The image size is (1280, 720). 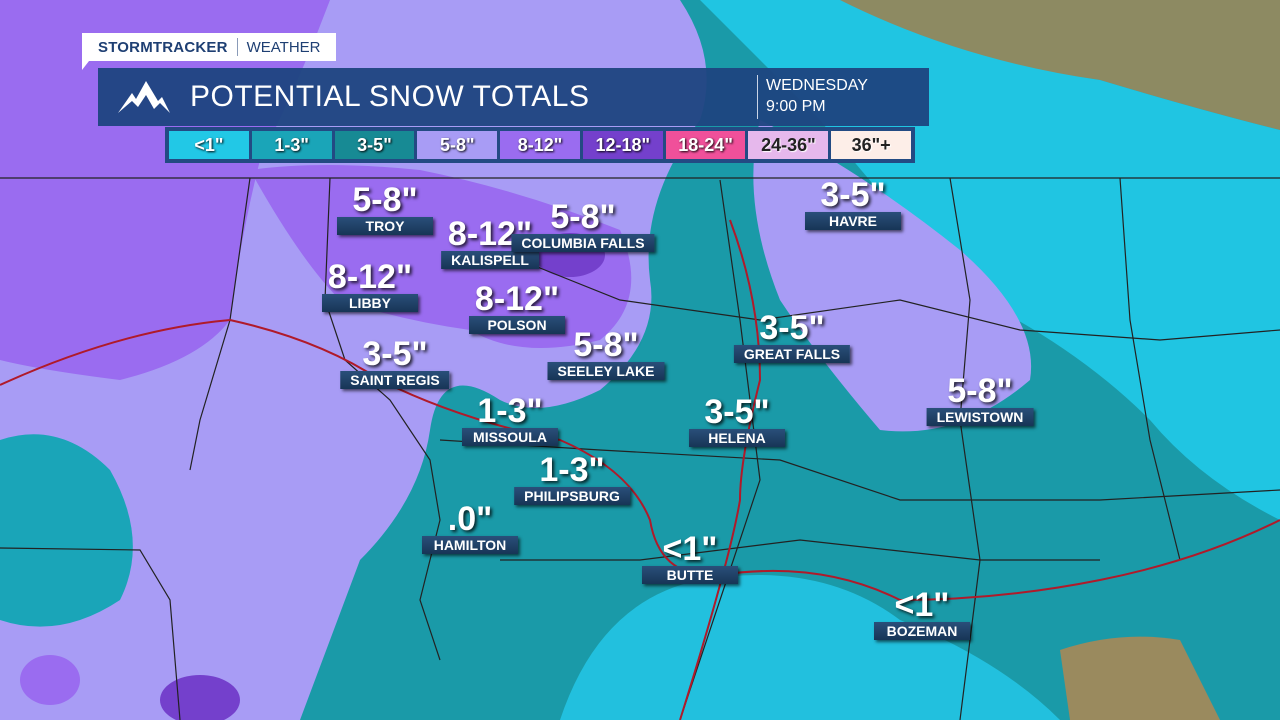 What do you see at coordinates (395, 380) in the screenshot?
I see `city-name: SAINT REGIS` at bounding box center [395, 380].